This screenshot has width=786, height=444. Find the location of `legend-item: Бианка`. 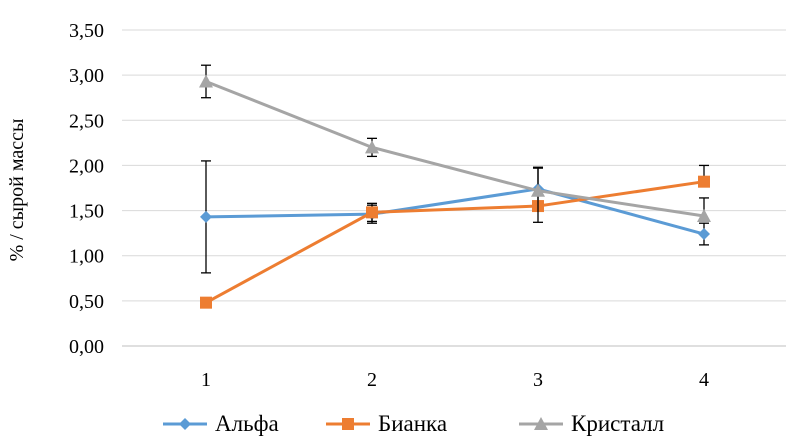

legend-item: Бианка is located at coordinates (386, 423).